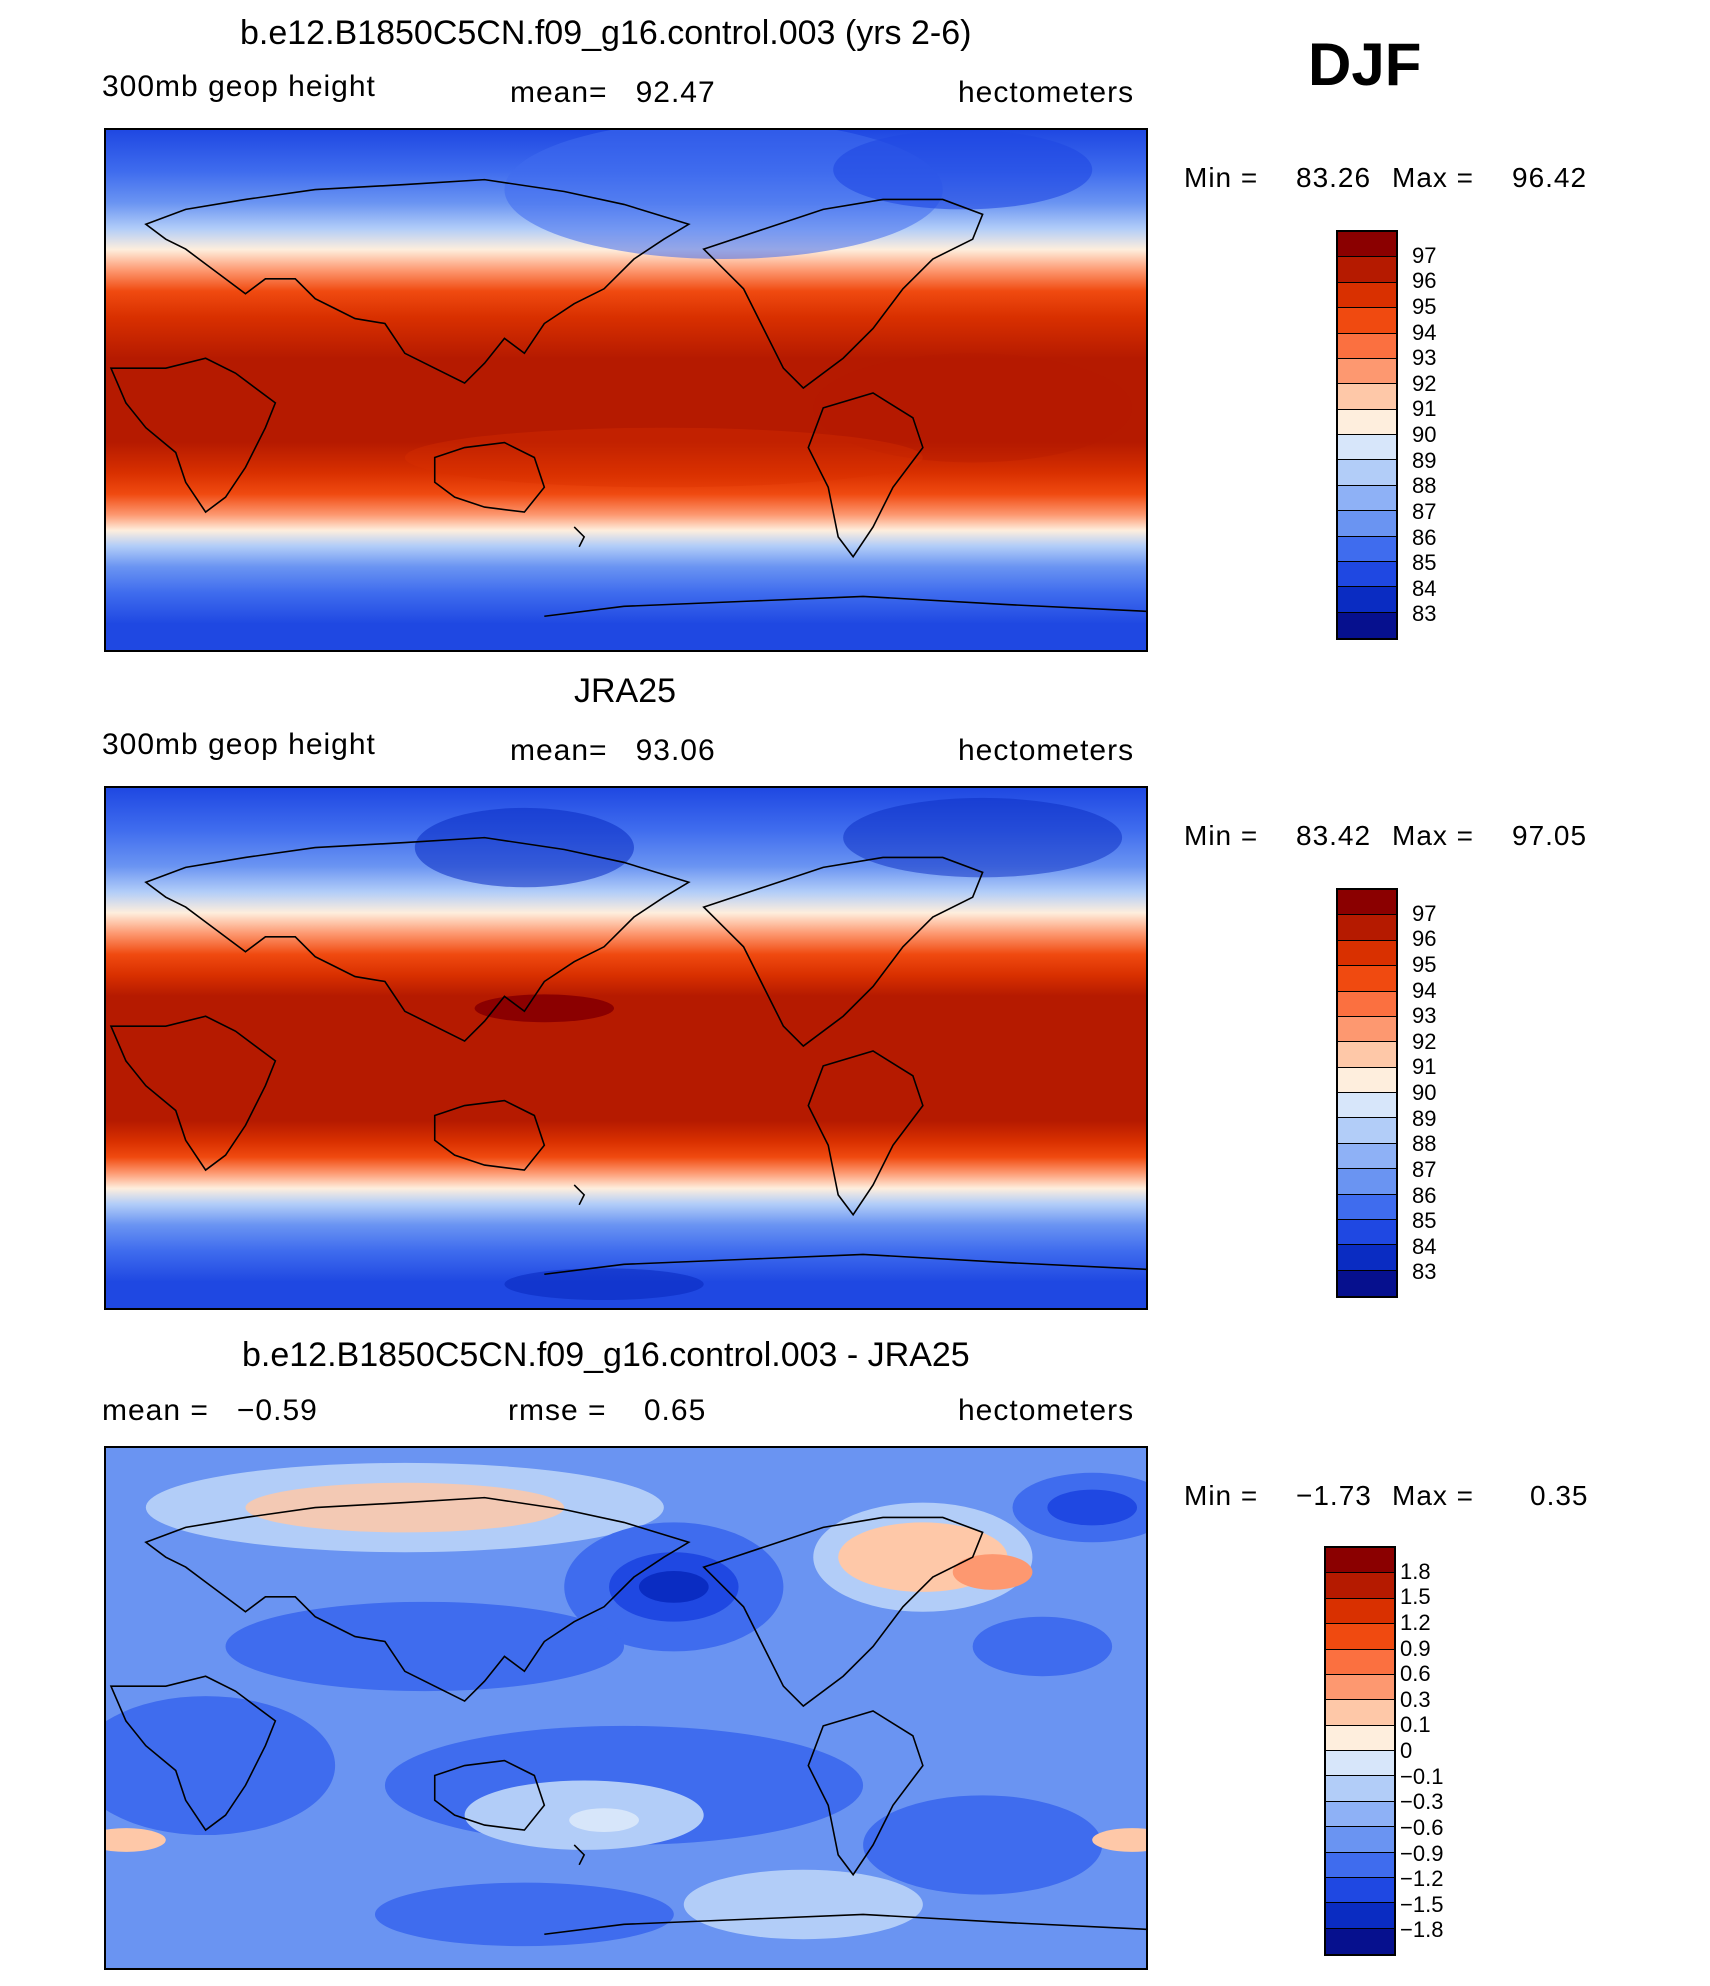 This screenshot has height=1986, width=1710. What do you see at coordinates (239, 86) in the screenshot?
I see `panel-1-variable-label: 300mb geop height` at bounding box center [239, 86].